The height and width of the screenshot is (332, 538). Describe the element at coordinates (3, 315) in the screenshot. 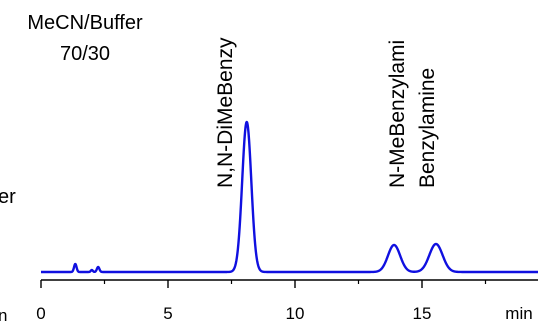

I see `left-fragment-2: n` at that location.